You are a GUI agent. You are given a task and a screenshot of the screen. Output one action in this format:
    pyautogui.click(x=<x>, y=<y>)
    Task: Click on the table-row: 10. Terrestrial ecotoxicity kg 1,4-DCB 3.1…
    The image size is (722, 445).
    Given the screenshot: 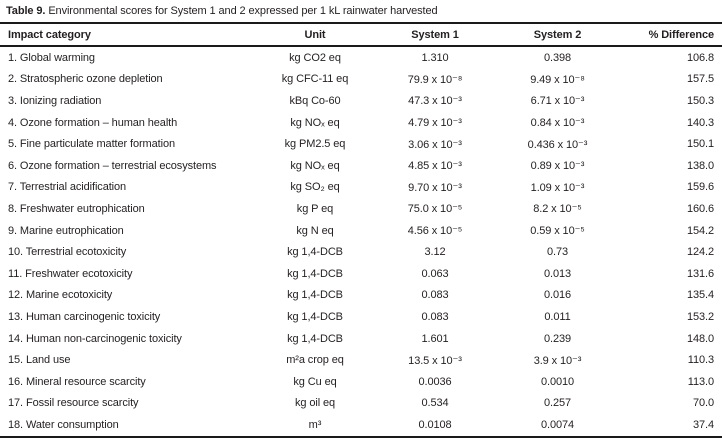 What is the action you would take?
    pyautogui.click(x=361, y=252)
    